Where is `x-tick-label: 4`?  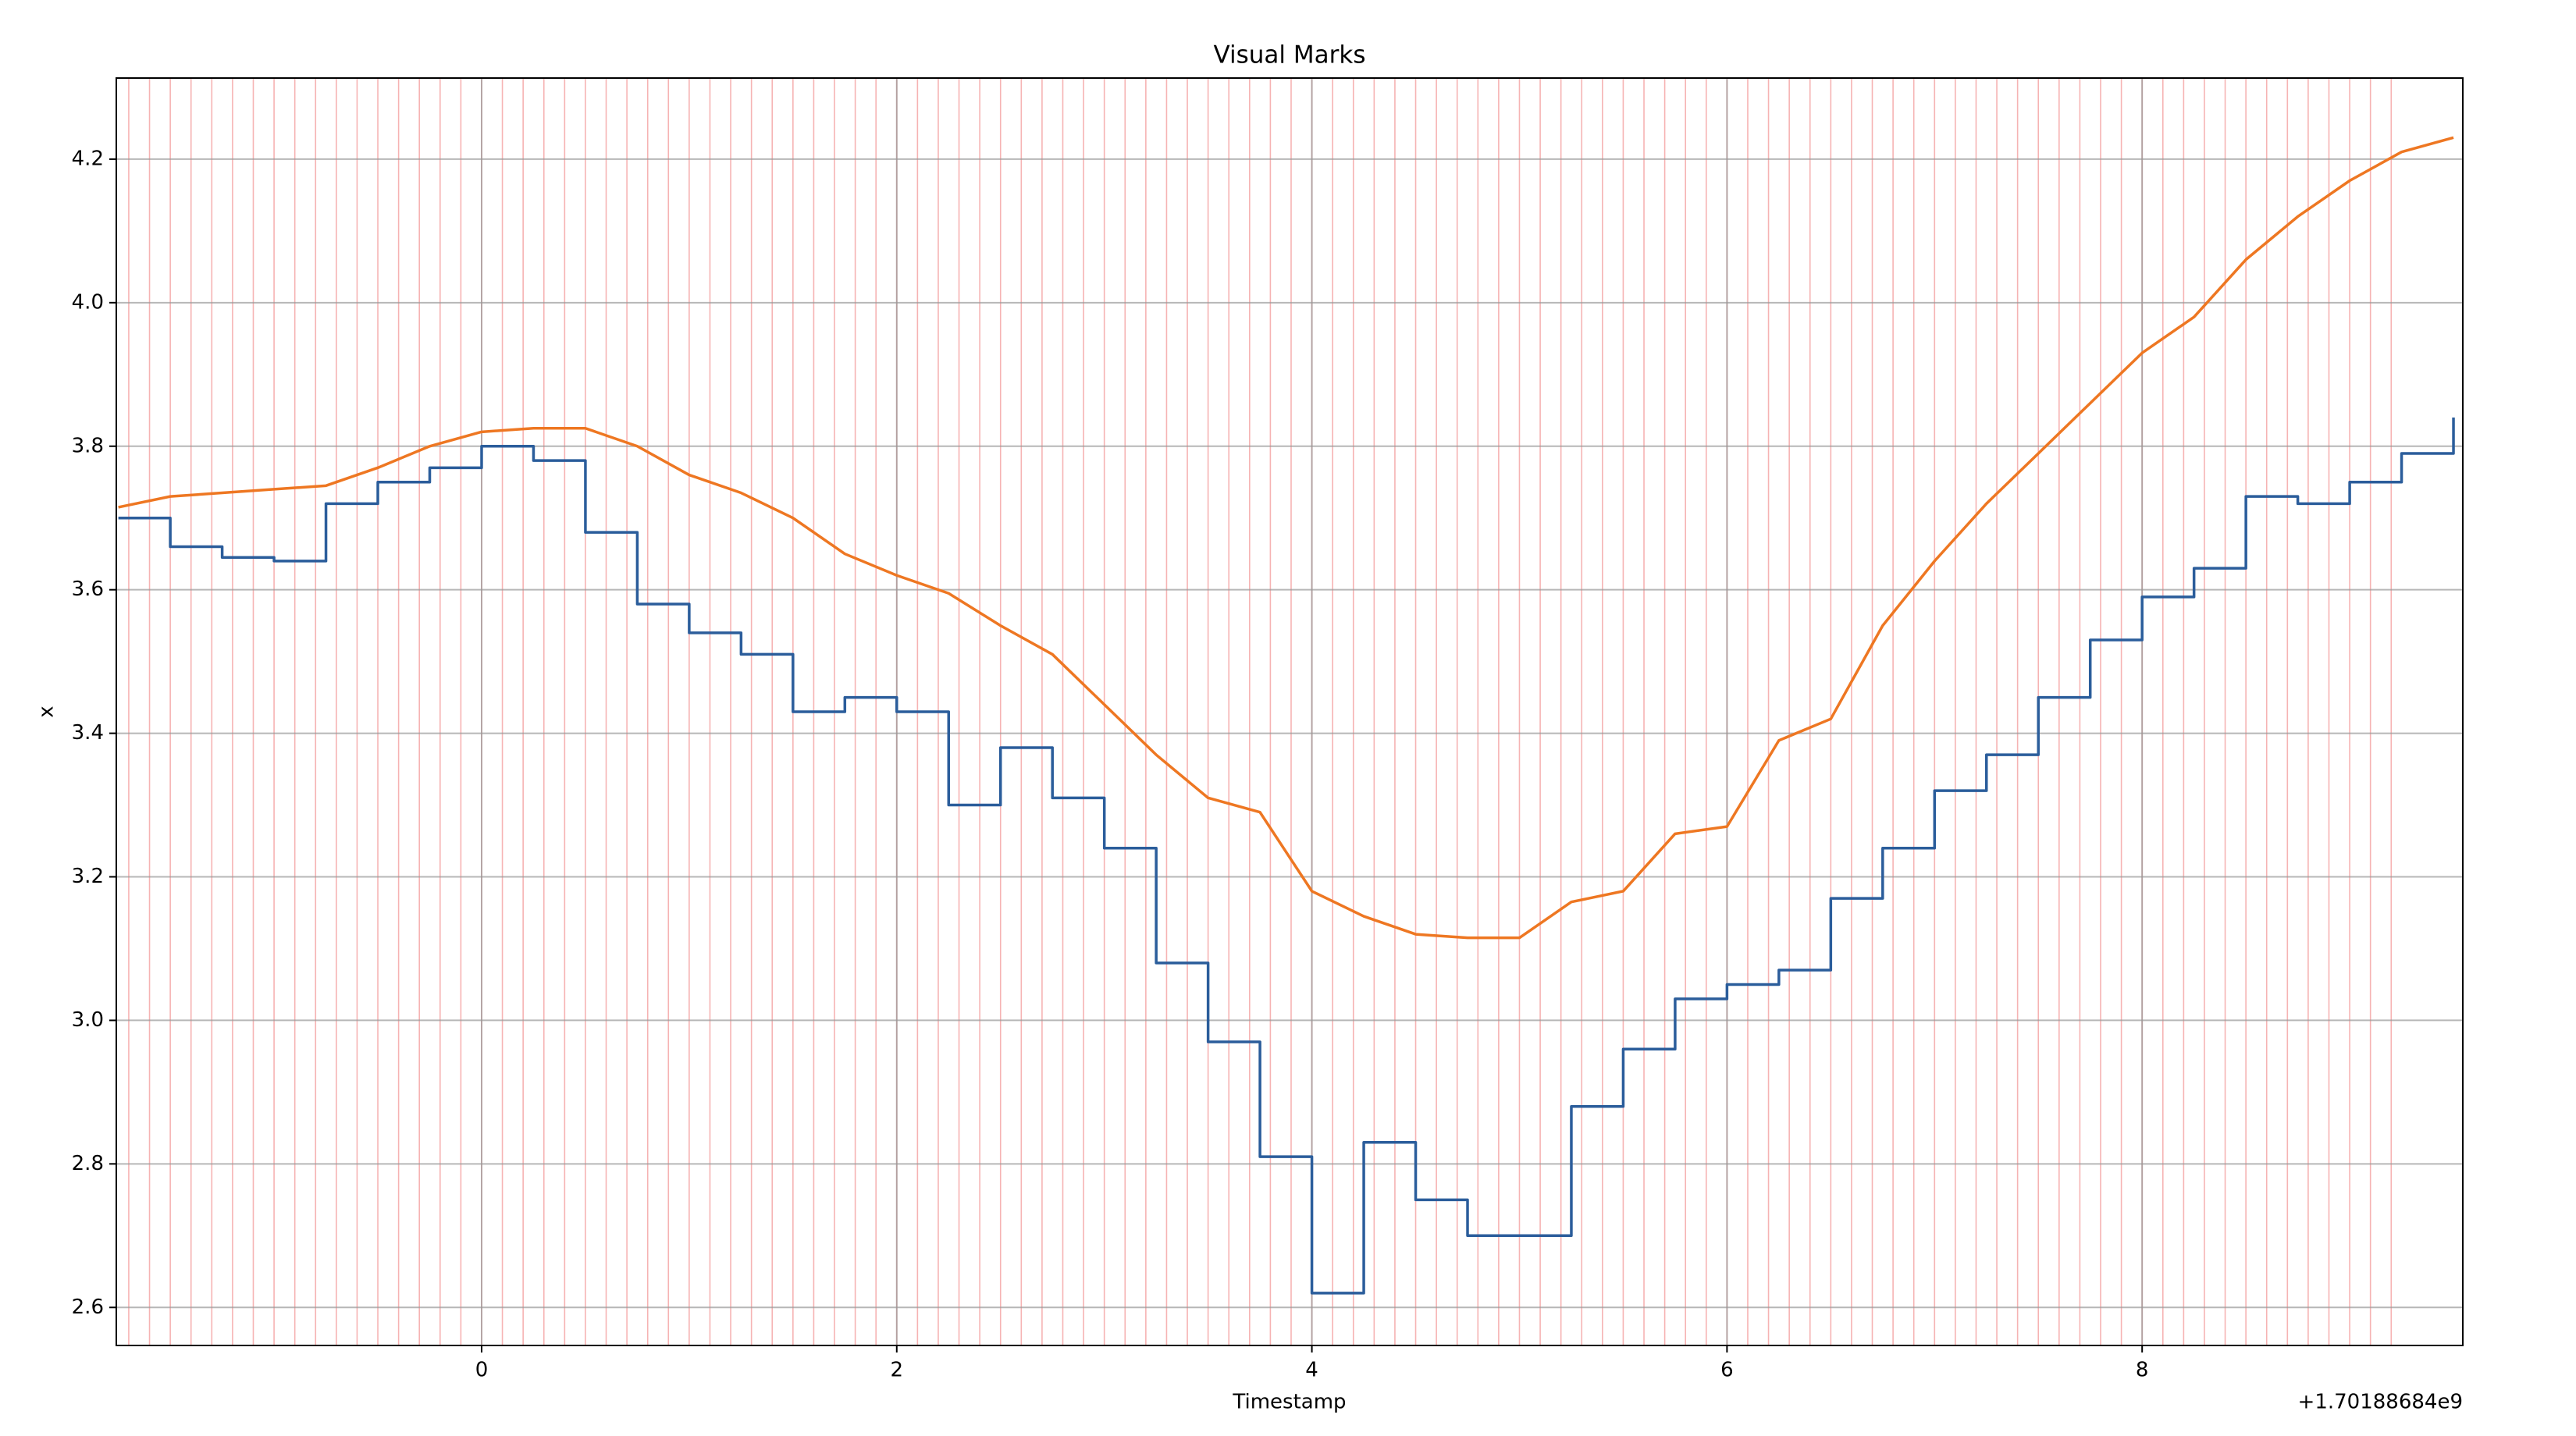
x-tick-label: 4 is located at coordinates (1311, 1371).